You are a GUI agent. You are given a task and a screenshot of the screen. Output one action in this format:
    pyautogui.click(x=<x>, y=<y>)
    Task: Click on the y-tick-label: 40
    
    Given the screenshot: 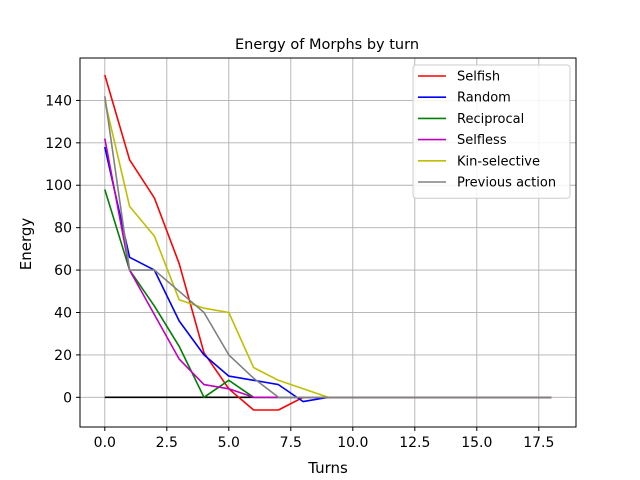 What is the action you would take?
    pyautogui.click(x=63, y=313)
    